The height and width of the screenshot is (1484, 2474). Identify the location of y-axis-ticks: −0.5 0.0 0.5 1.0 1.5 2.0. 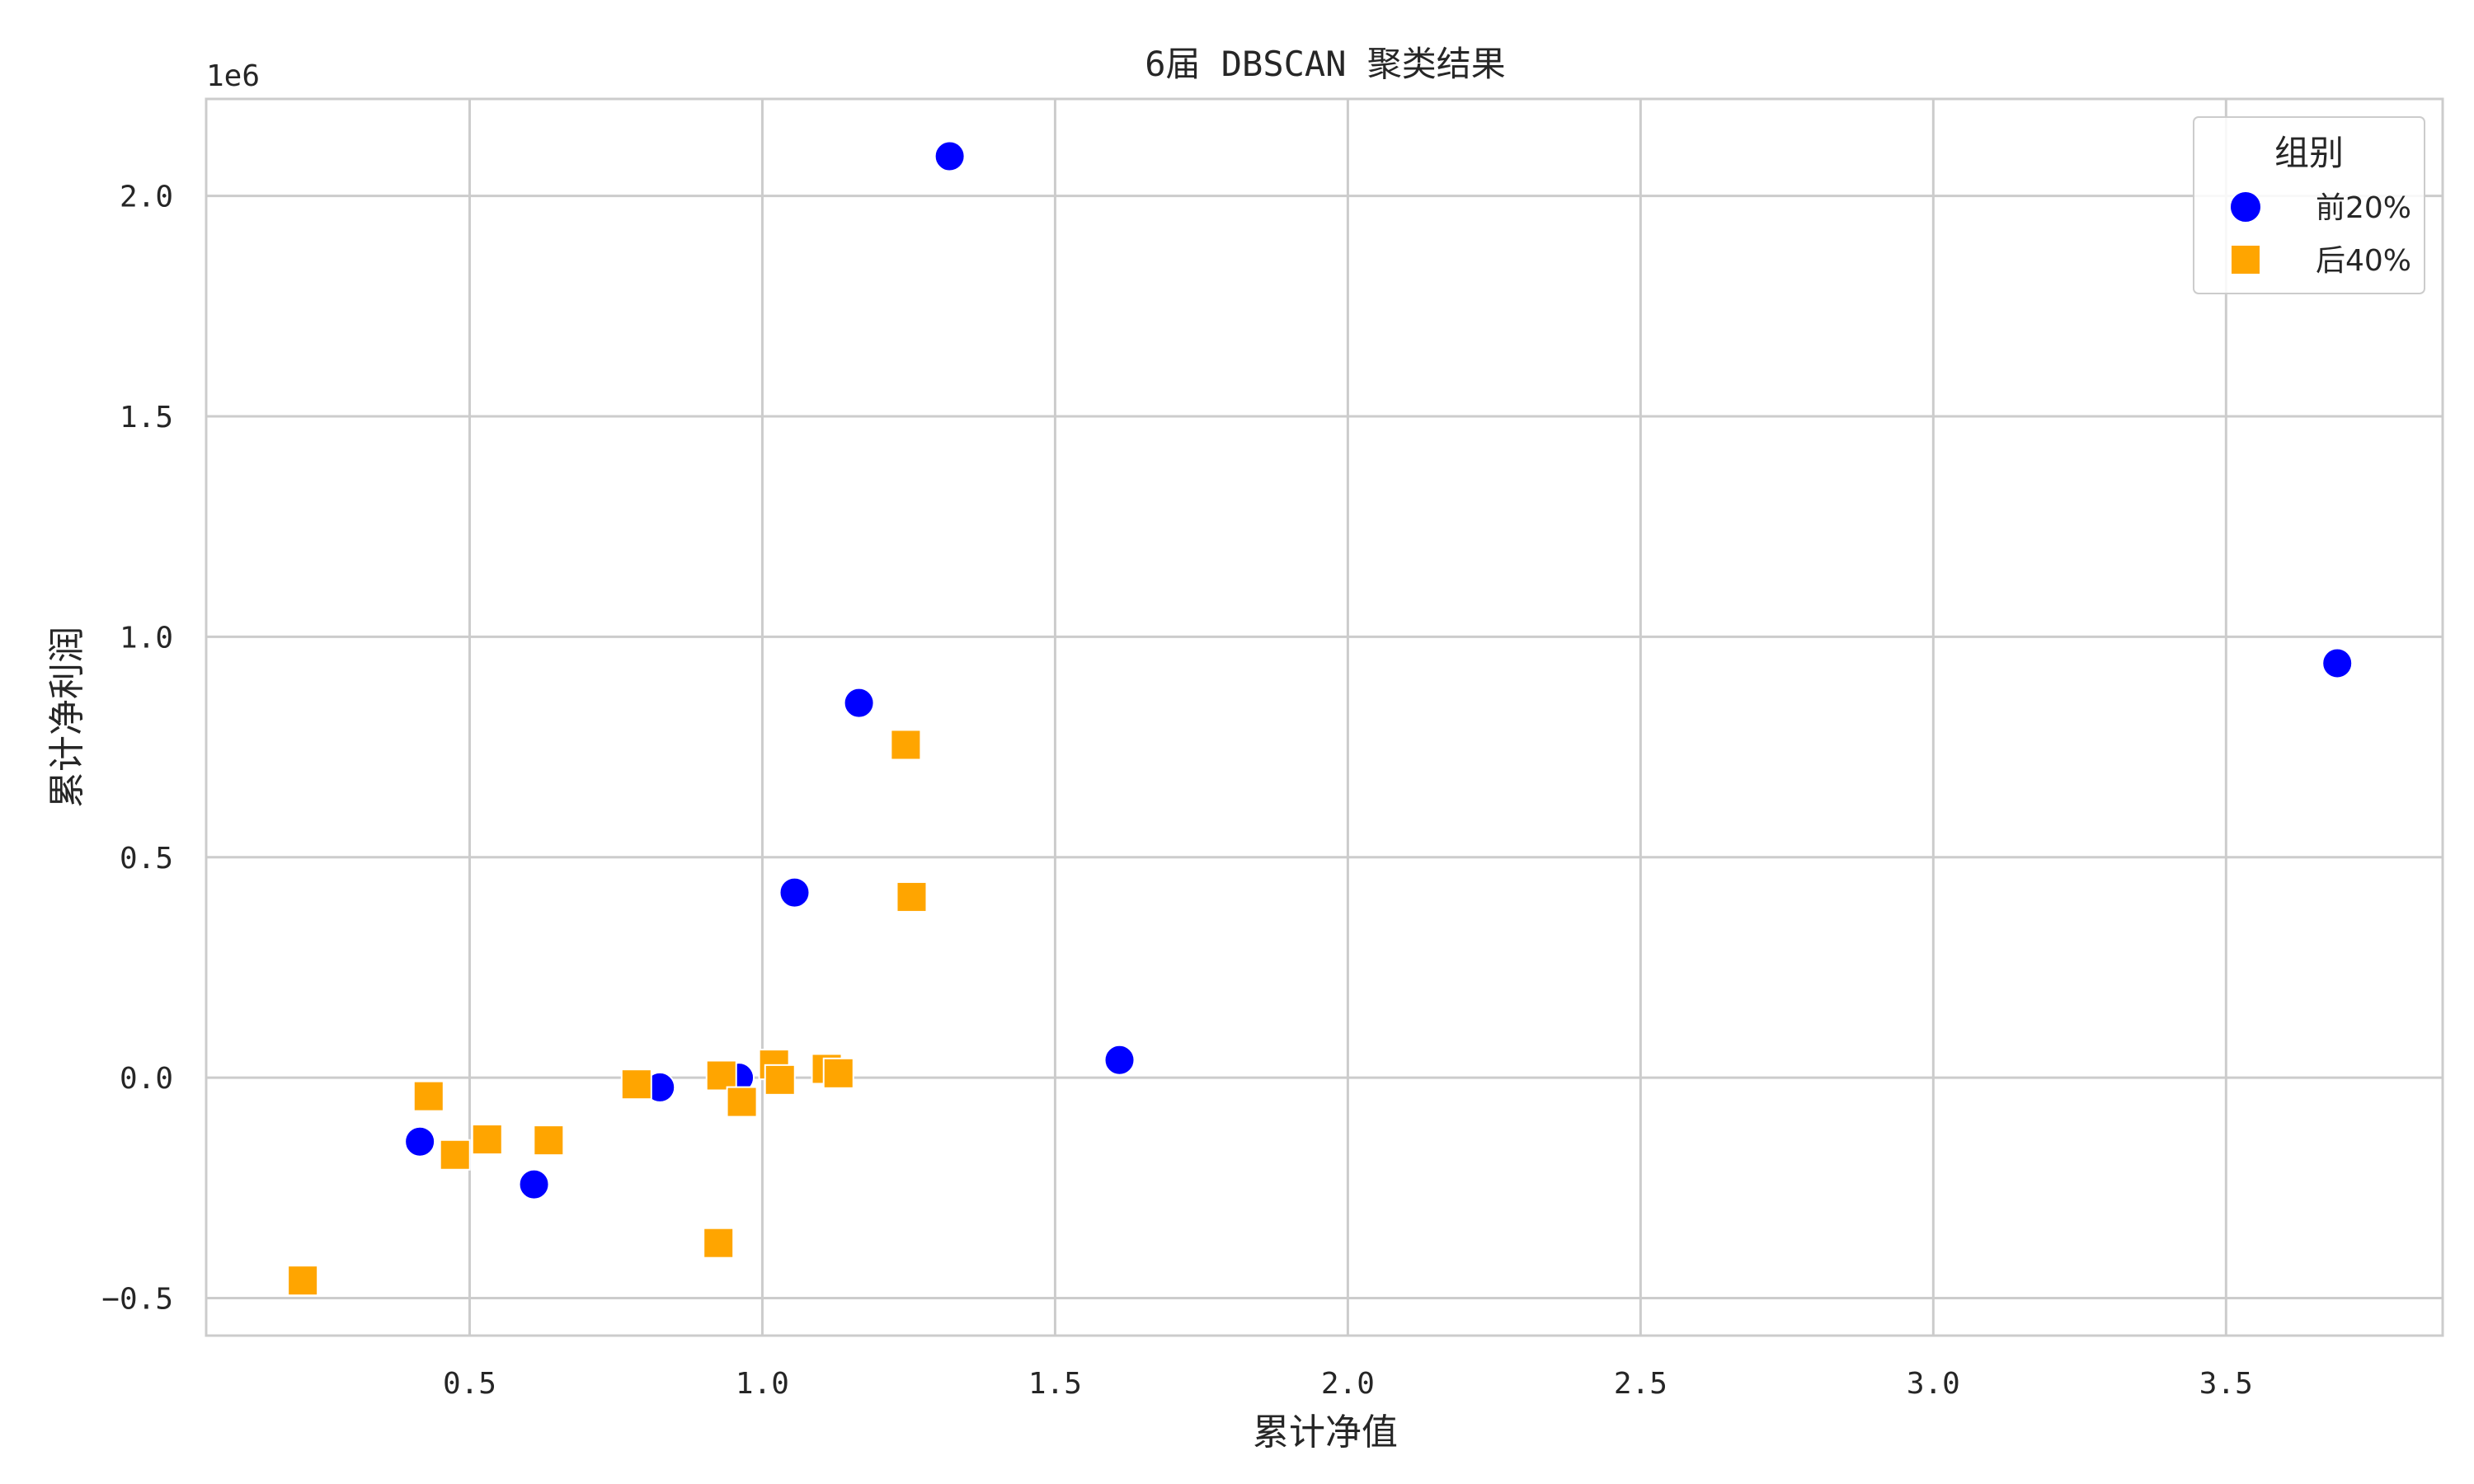
(137, 749).